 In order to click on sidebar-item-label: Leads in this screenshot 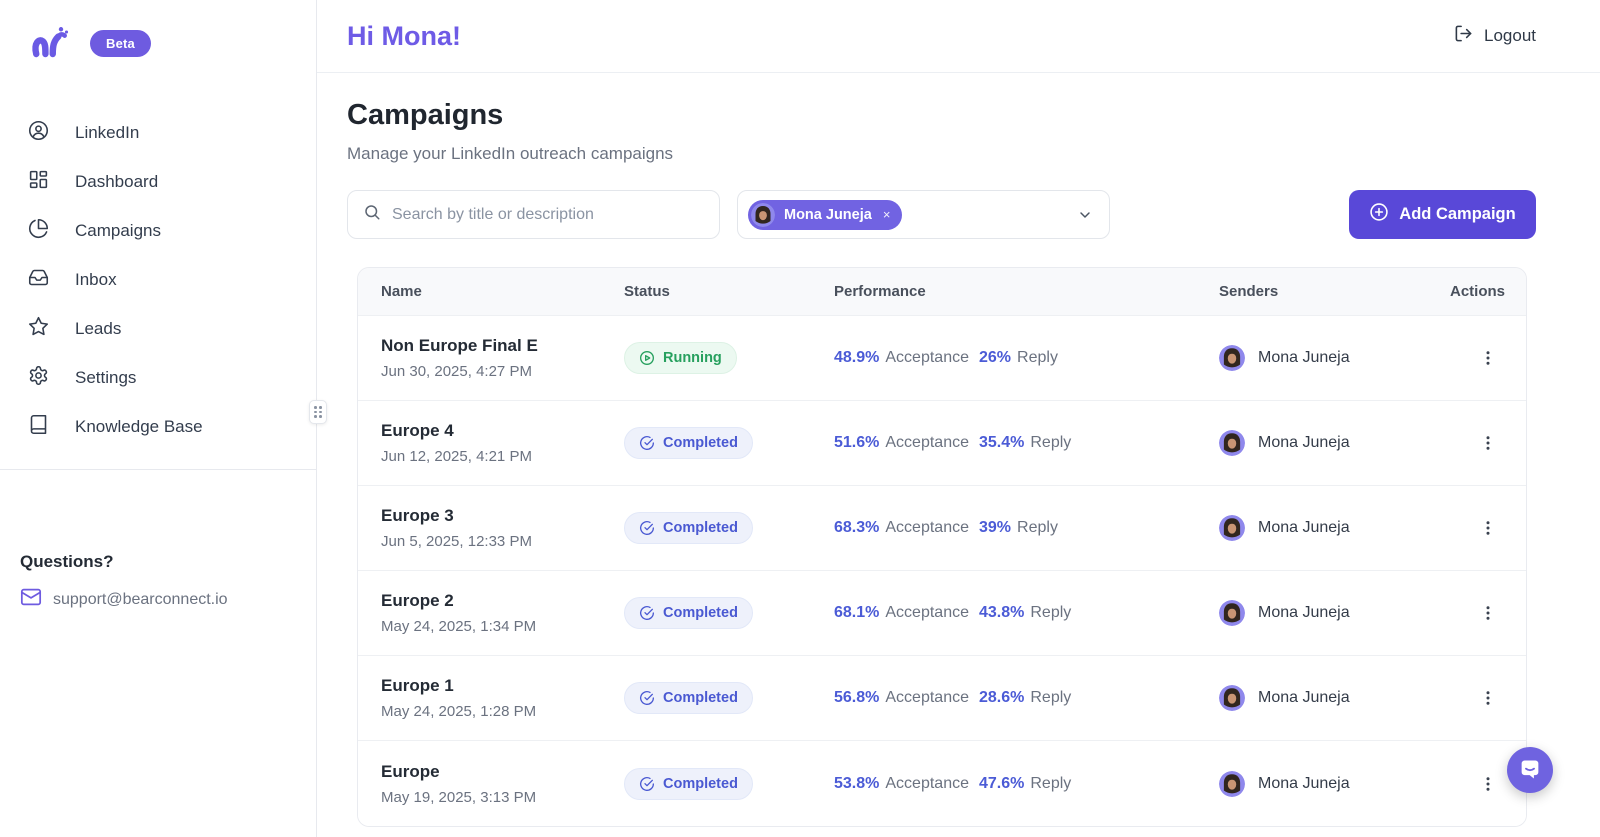, I will do `click(98, 328)`.